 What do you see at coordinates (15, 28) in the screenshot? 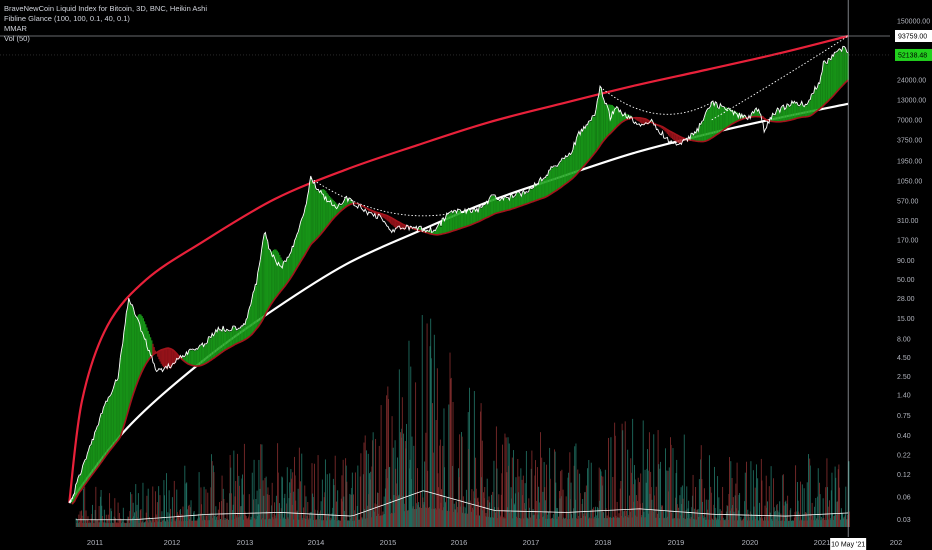
I see `indicator-mmar: MMAR` at bounding box center [15, 28].